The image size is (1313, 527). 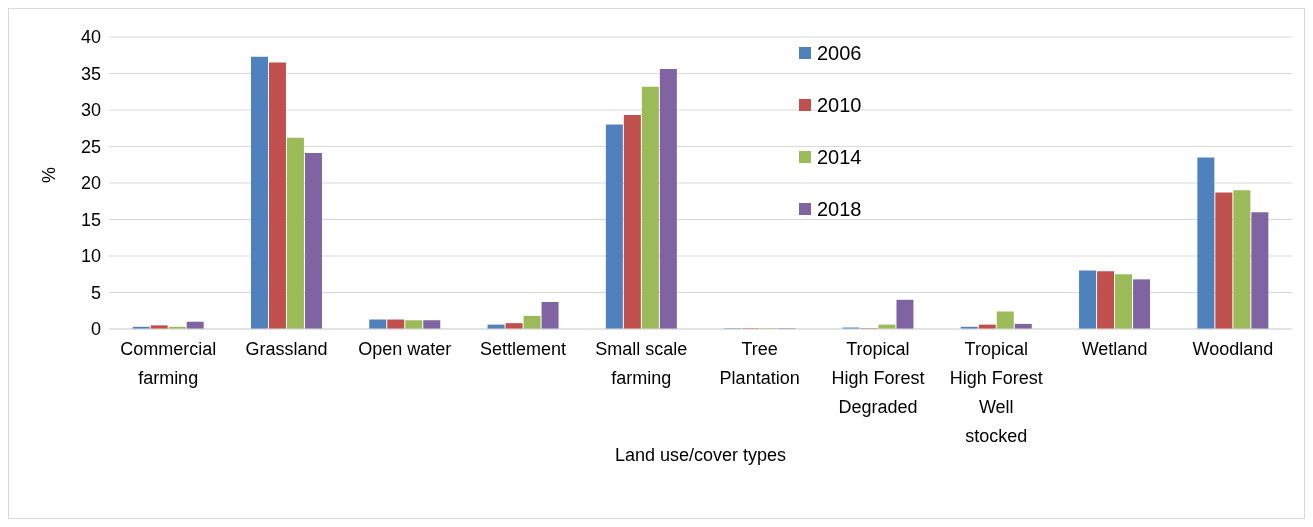 I want to click on legend-label: 2010, so click(x=839, y=105).